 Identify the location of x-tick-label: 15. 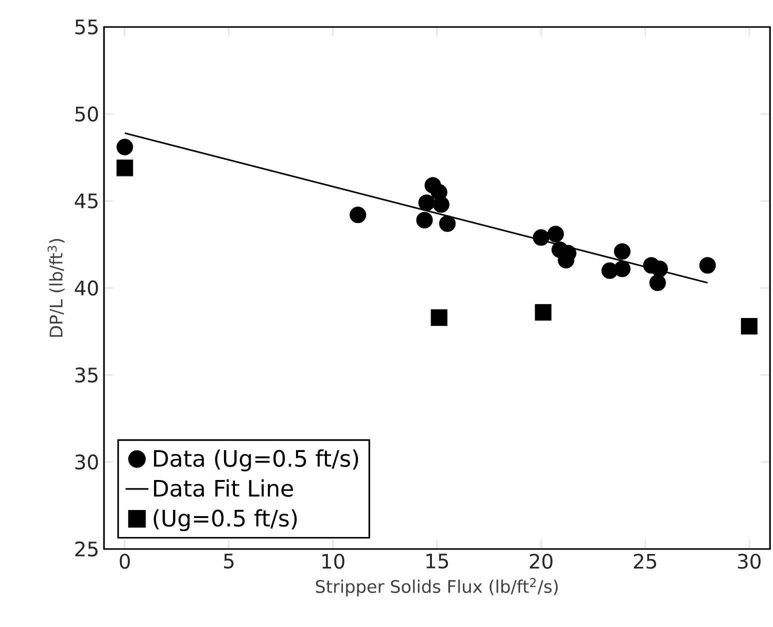
(437, 561).